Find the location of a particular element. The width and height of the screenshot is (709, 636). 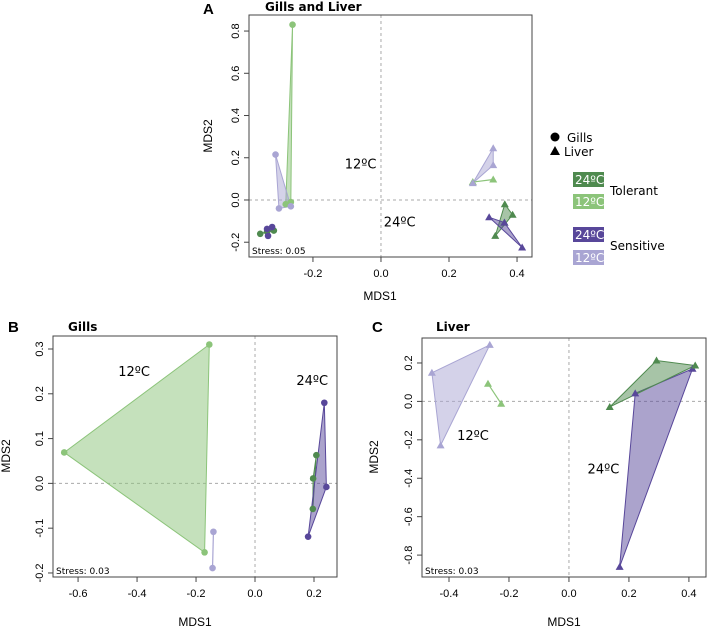

legend-sensitive-24-label: 24ºC is located at coordinates (589, 235).